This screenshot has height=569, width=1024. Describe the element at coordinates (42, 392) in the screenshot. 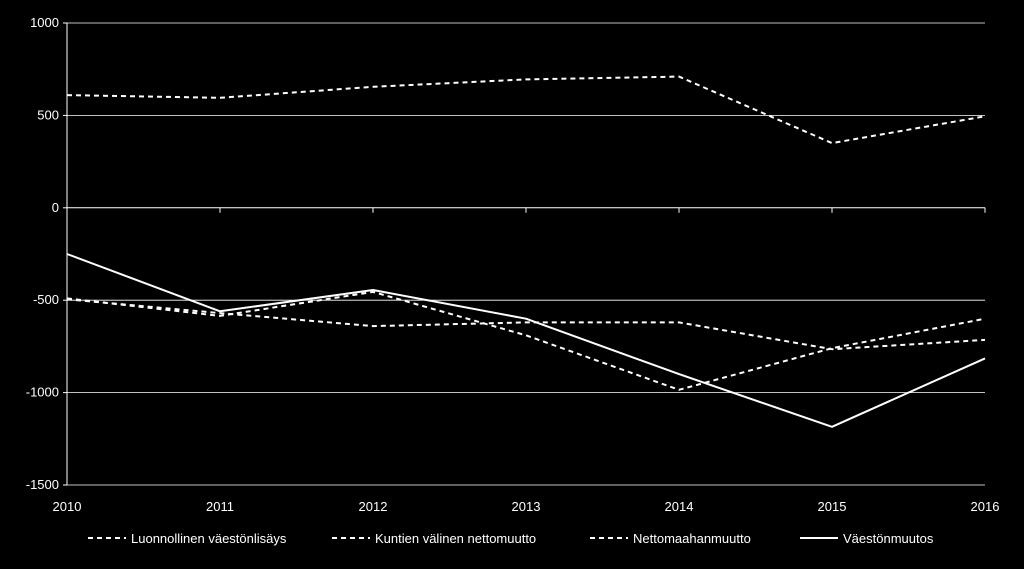

I see `y-tick-label: -1000` at that location.